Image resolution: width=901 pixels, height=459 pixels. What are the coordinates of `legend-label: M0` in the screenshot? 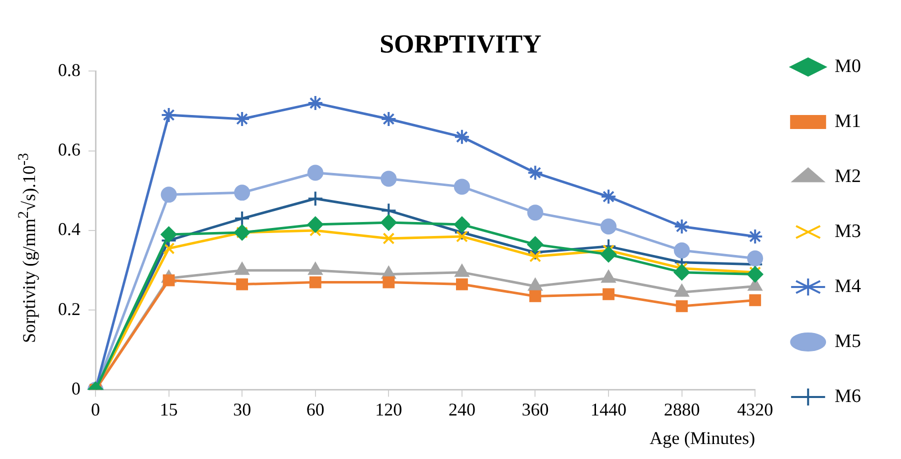 It's located at (848, 66).